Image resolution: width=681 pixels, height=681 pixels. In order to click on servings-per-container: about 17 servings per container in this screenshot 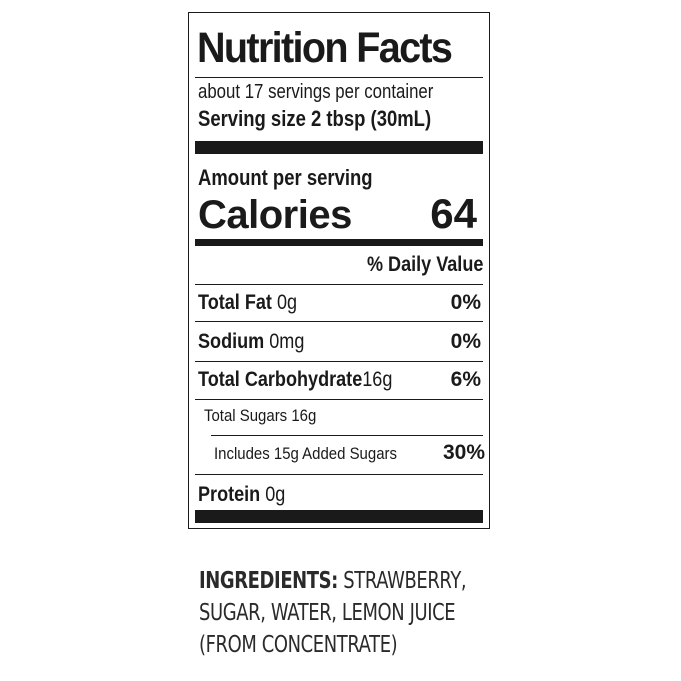, I will do `click(316, 92)`.